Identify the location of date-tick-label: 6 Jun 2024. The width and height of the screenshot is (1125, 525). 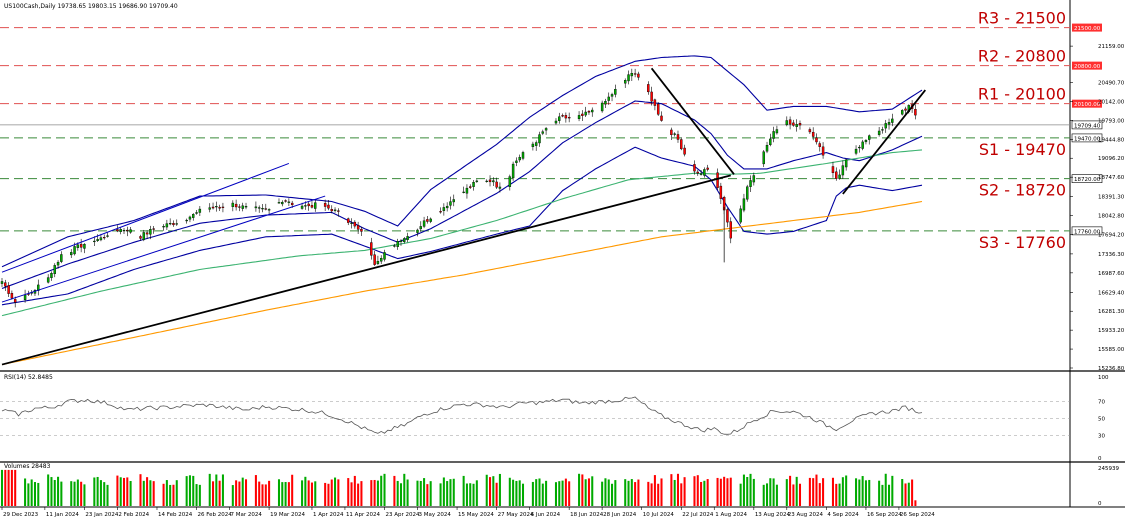
(546, 515).